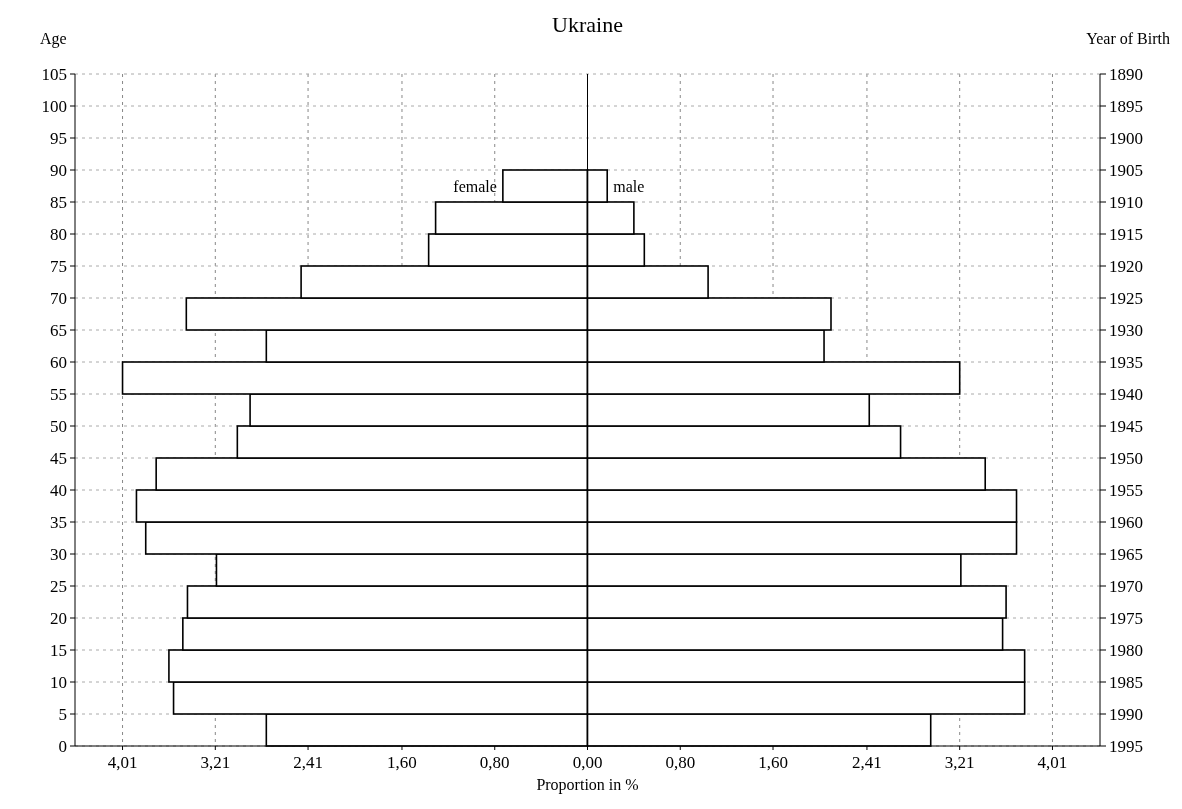  Describe the element at coordinates (58, 330) in the screenshot. I see `y-tick-label: 65` at that location.